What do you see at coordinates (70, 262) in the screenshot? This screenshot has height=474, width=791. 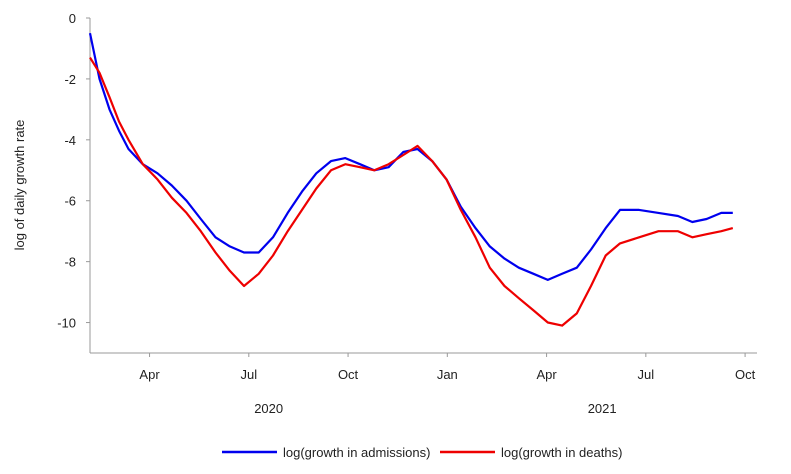 I see `y-tick-label: -8` at bounding box center [70, 262].